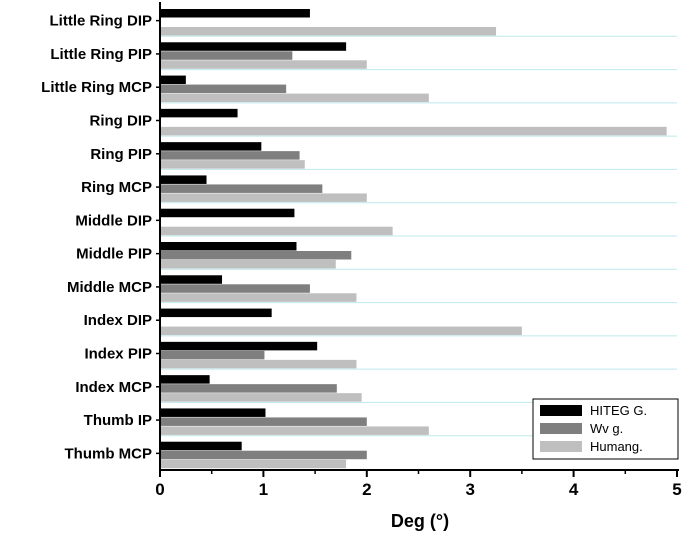 This screenshot has width=693, height=536. What do you see at coordinates (118, 420) in the screenshot?
I see `category-label: Thumb IP` at bounding box center [118, 420].